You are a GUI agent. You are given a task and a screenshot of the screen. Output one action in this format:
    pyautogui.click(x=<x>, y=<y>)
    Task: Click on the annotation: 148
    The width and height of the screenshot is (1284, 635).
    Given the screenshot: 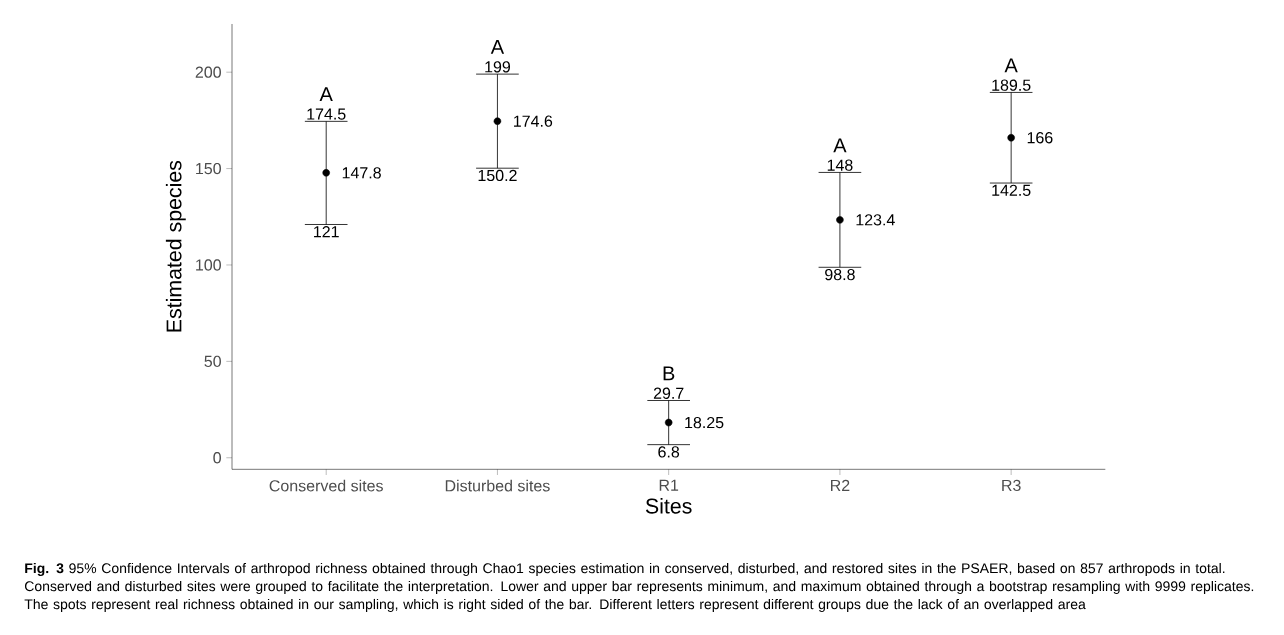 What is the action you would take?
    pyautogui.click(x=840, y=165)
    